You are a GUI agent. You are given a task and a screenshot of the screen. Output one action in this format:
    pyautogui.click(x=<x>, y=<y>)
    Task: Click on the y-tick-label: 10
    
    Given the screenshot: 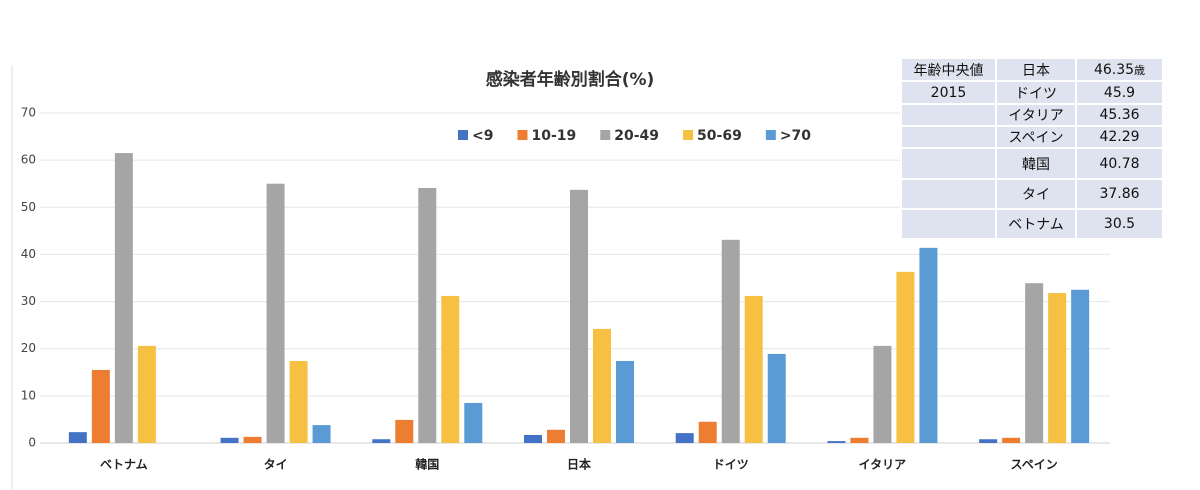 What is the action you would take?
    pyautogui.click(x=28, y=395)
    